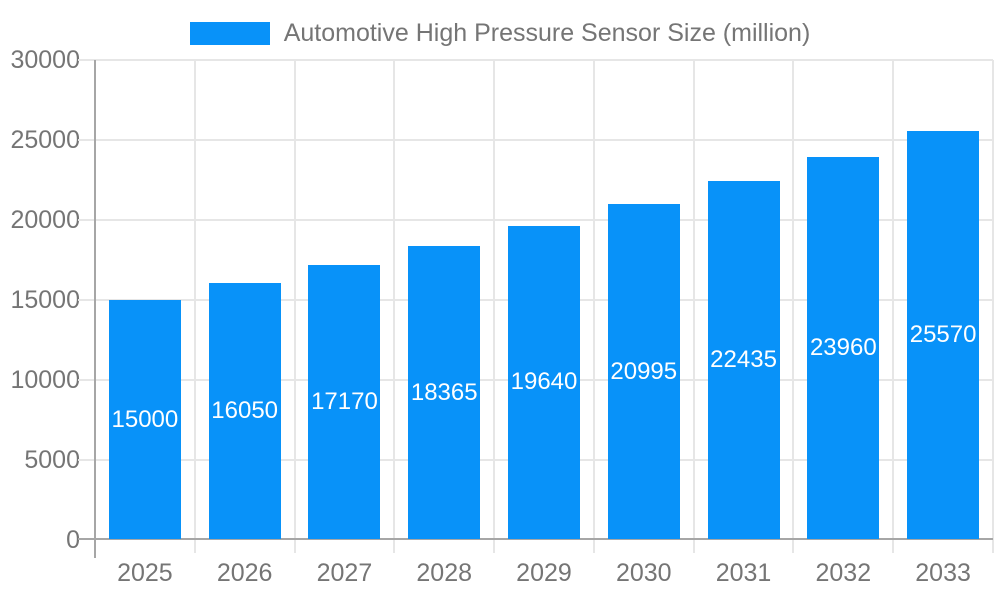  I want to click on bar-2032: 23960, so click(843, 347).